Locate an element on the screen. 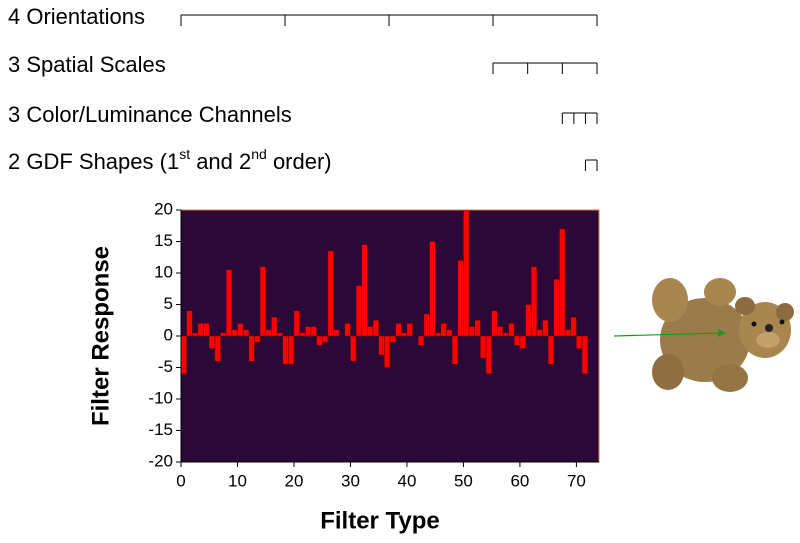 The image size is (800, 543). x-tick-label: 70 is located at coordinates (576, 480).